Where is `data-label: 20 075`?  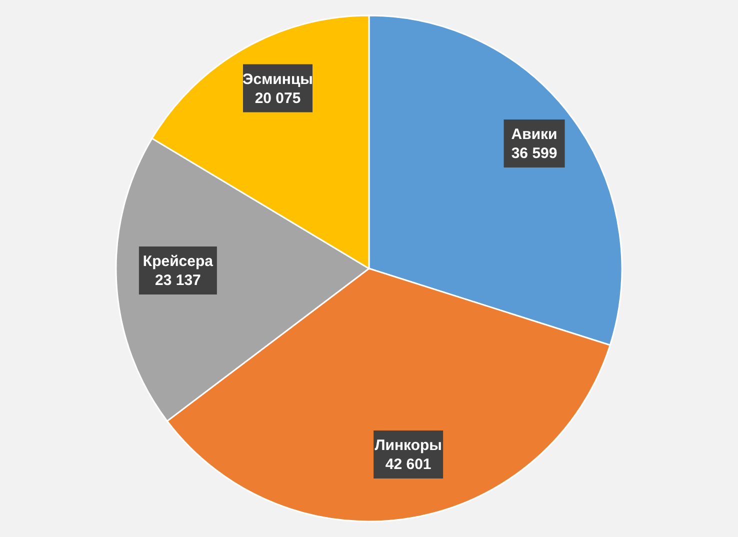
data-label: 20 075 is located at coordinates (277, 98).